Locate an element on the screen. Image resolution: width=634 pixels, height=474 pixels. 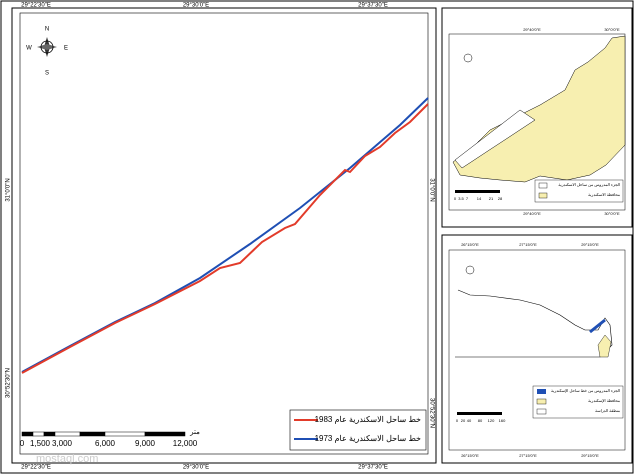
scale-label: 12,000 is located at coordinates (185, 443).